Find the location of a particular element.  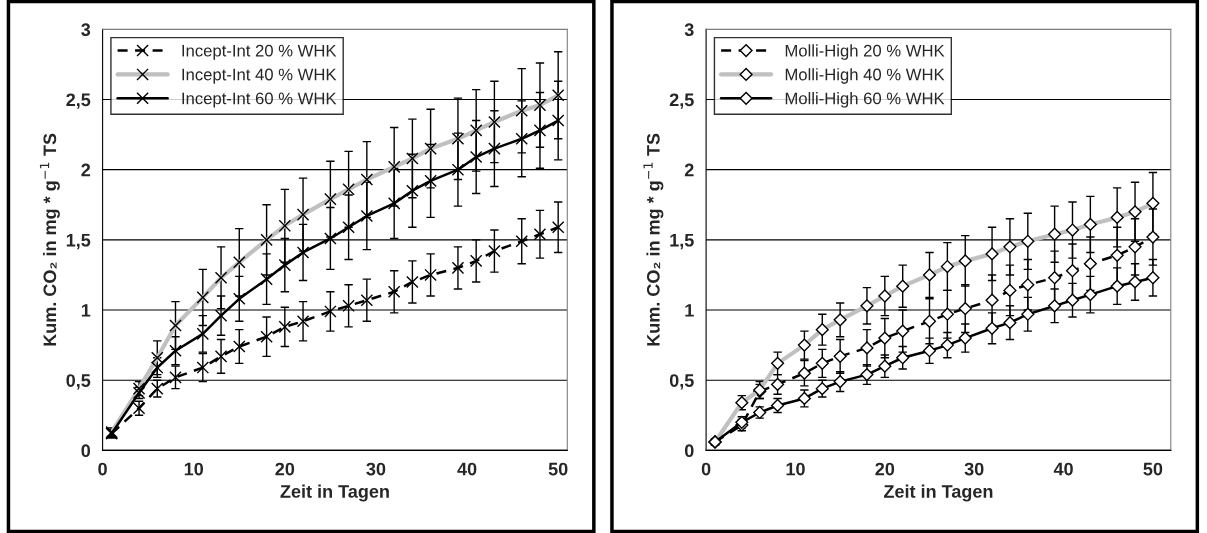

legend-label: Molli-High 20 % WHK is located at coordinates (865, 52).